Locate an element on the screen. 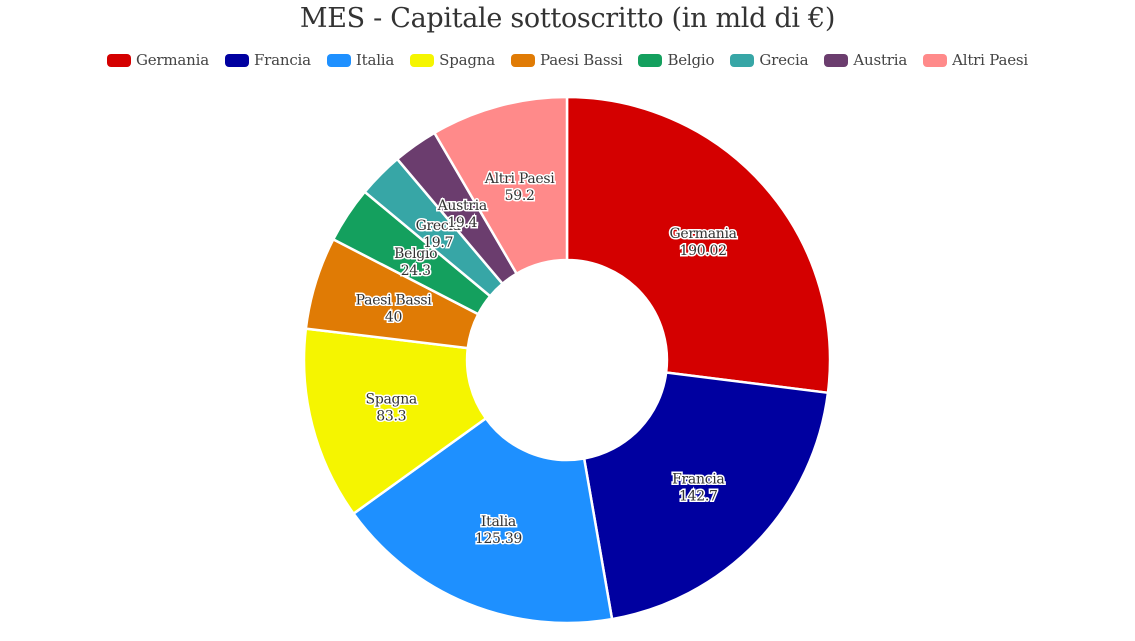  slice-label: Grecia 19.7 is located at coordinates (438, 234).